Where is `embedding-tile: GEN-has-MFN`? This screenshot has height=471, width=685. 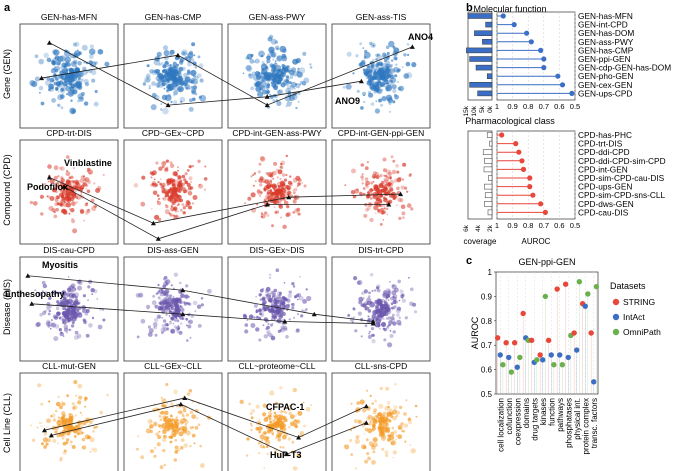 embedding-tile: GEN-has-MFN is located at coordinates (69, 70).